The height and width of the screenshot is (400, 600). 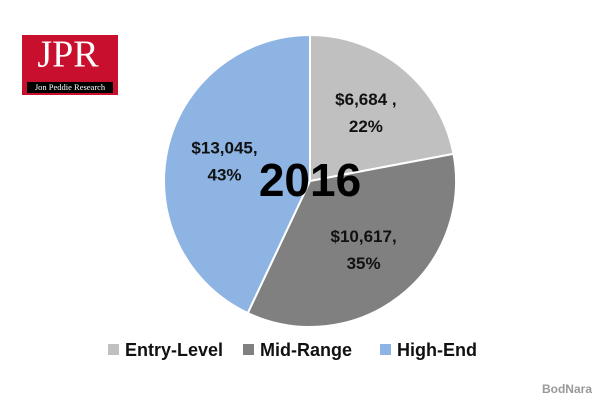 I want to click on watermark: BodNara, so click(x=567, y=389).